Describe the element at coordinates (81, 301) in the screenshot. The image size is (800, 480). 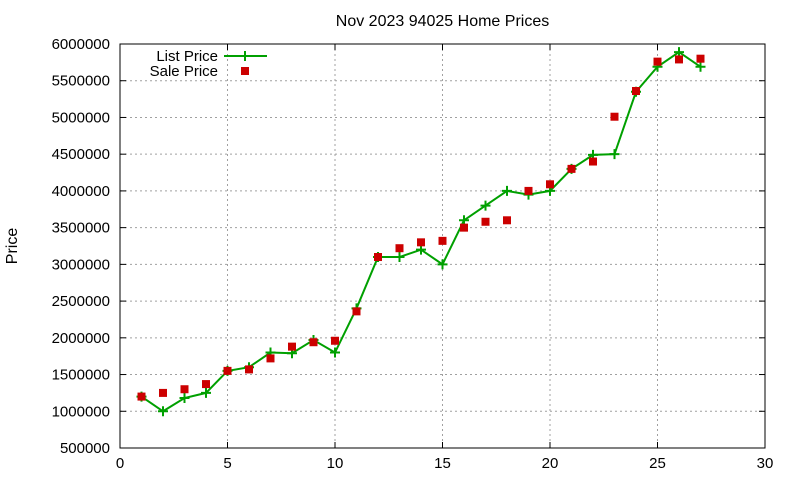
I see `y-tick-label: 2500000` at that location.